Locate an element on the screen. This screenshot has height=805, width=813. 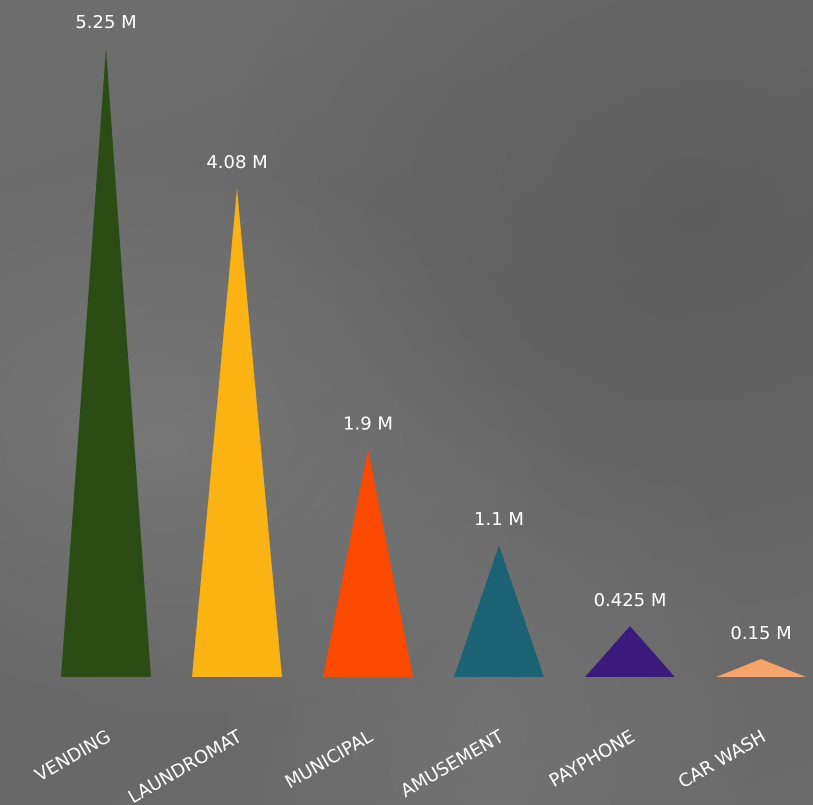
triangle-bar-amusement is located at coordinates (499, 611).